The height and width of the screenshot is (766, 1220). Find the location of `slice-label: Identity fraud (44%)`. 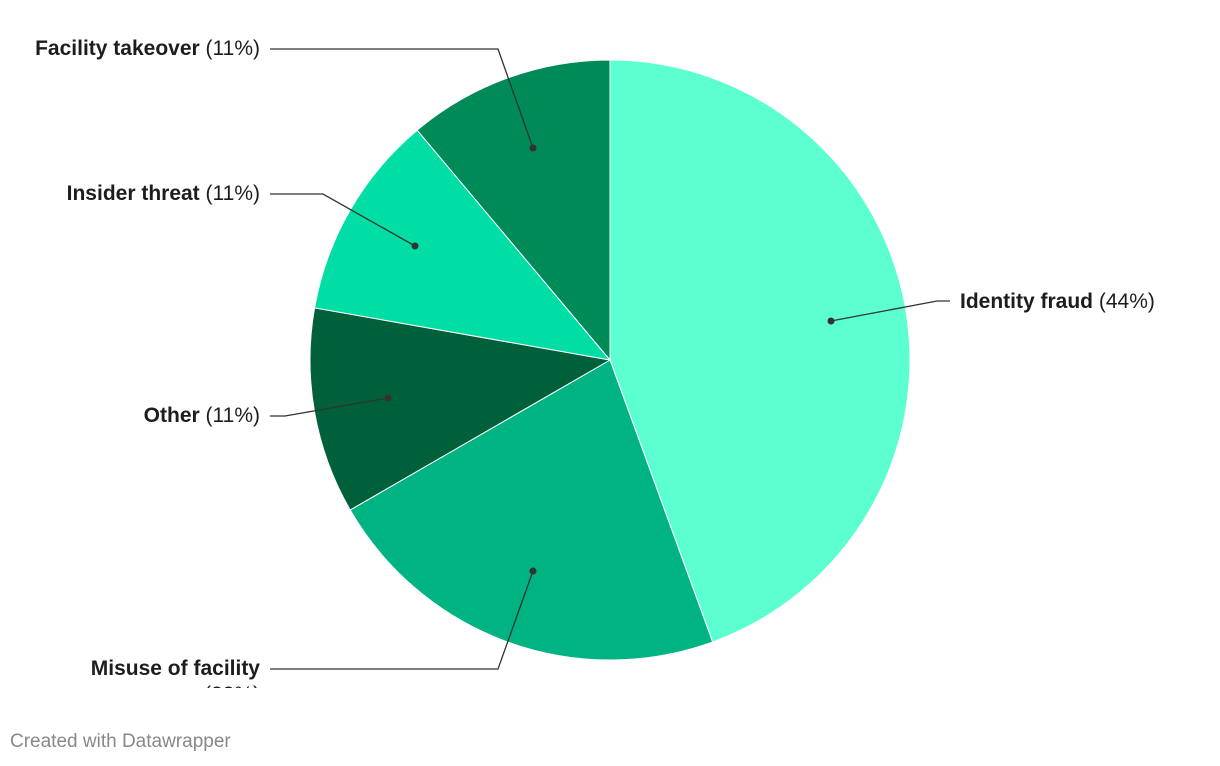

slice-label: Identity fraud (44%) is located at coordinates (1057, 301).